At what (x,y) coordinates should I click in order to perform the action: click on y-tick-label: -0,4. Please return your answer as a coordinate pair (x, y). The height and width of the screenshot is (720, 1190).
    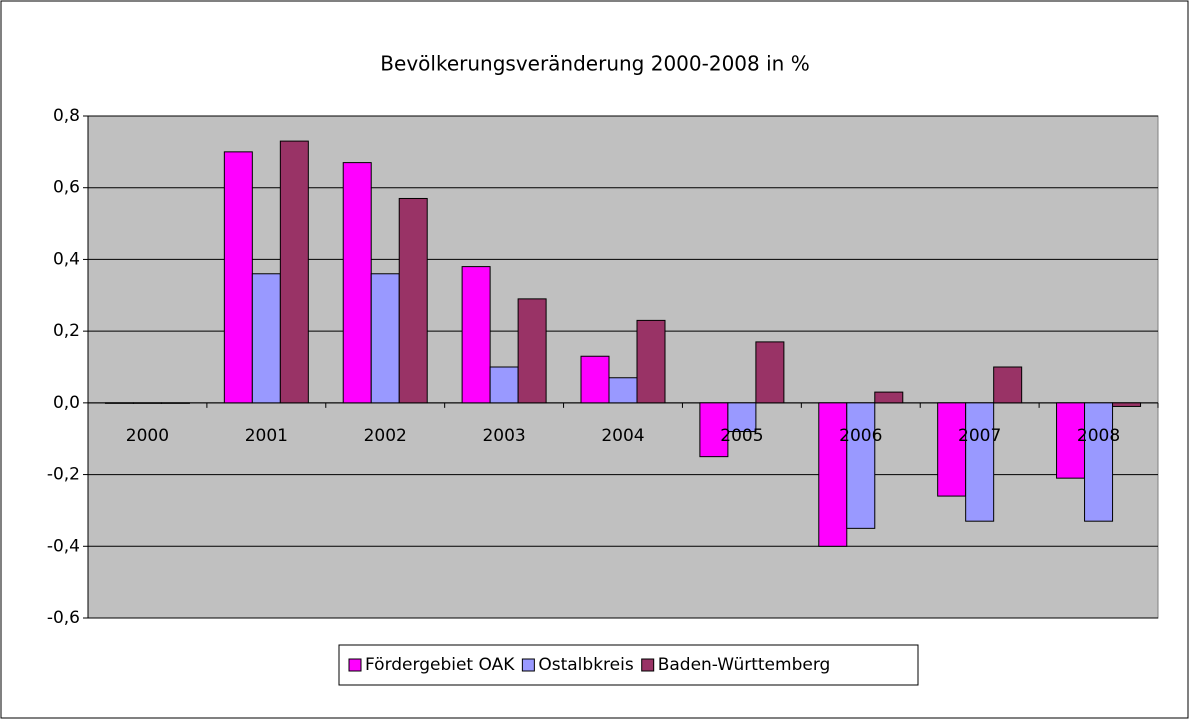
    Looking at the image, I should click on (63, 546).